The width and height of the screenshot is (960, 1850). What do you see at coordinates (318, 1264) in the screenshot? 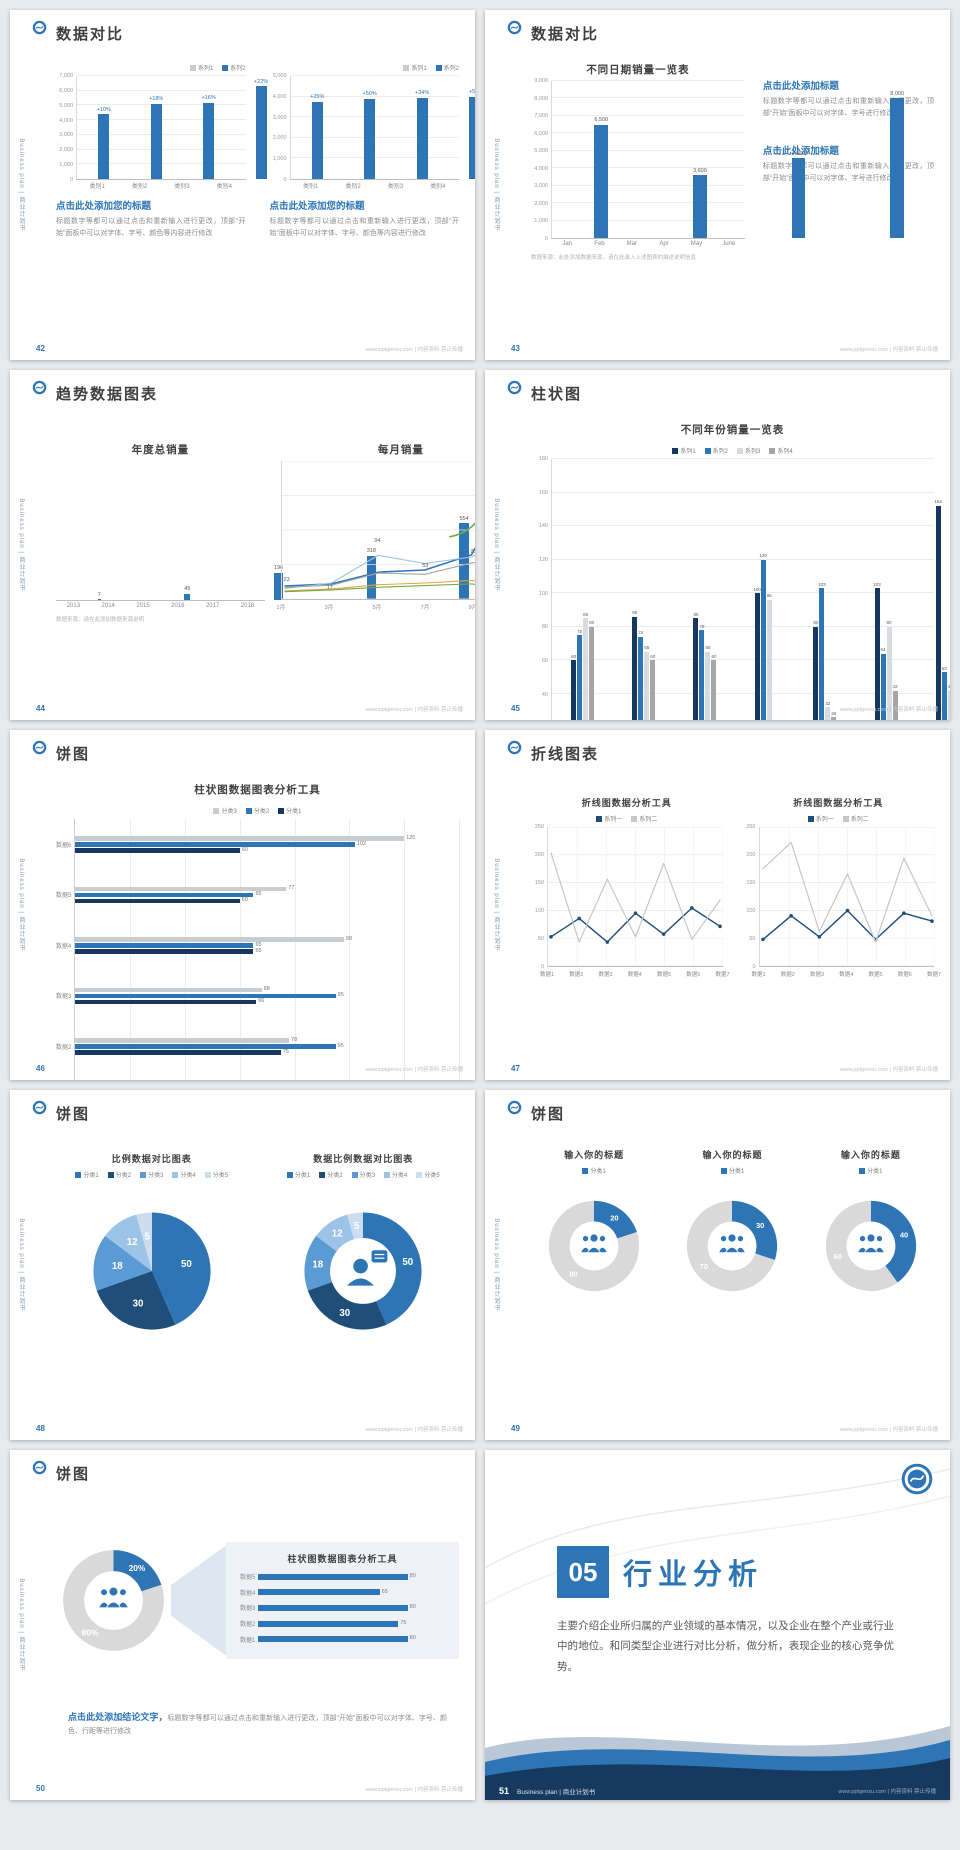
I see `svg-text: 18` at bounding box center [318, 1264].